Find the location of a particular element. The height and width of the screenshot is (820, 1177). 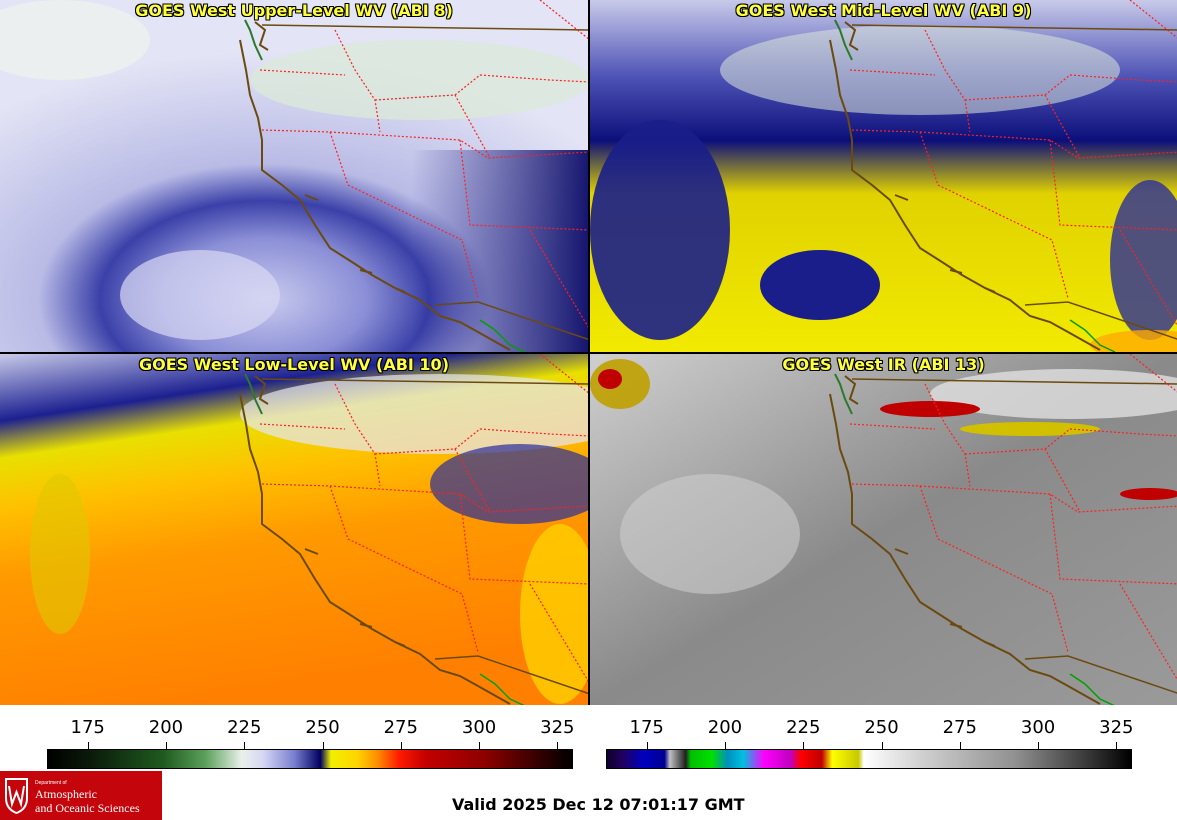

logo-name-line2: and Oceanic Sciences is located at coordinates (87, 808).